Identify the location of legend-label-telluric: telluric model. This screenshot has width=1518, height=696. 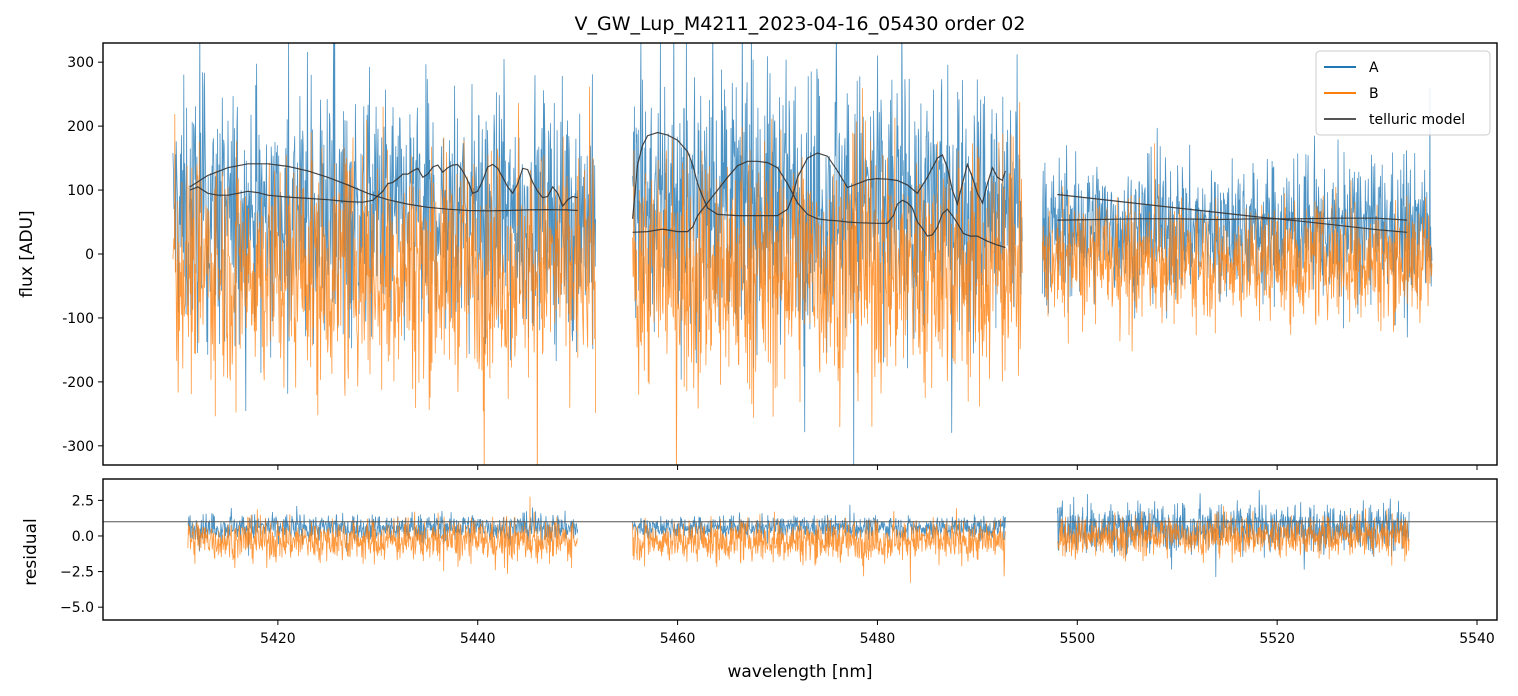
(1417, 120).